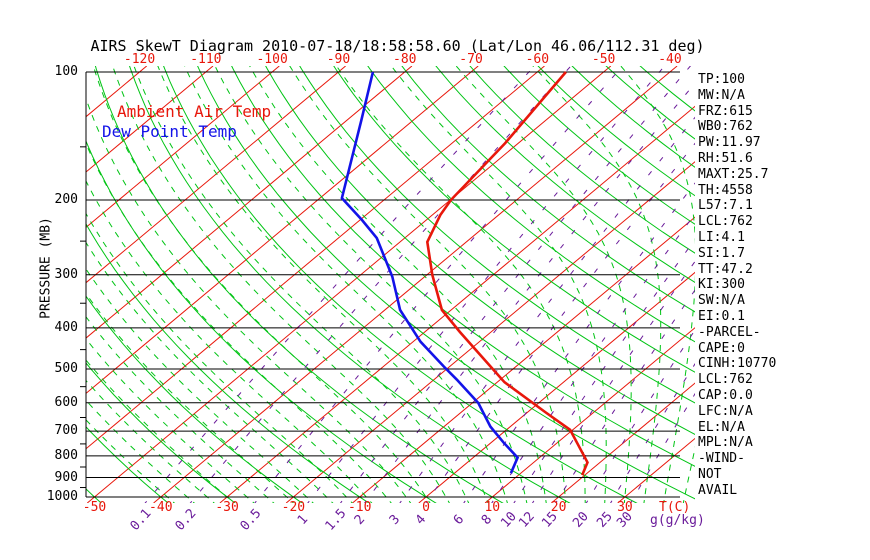  Describe the element at coordinates (725, 443) in the screenshot. I see `stat-row: MPL:N/A` at that location.